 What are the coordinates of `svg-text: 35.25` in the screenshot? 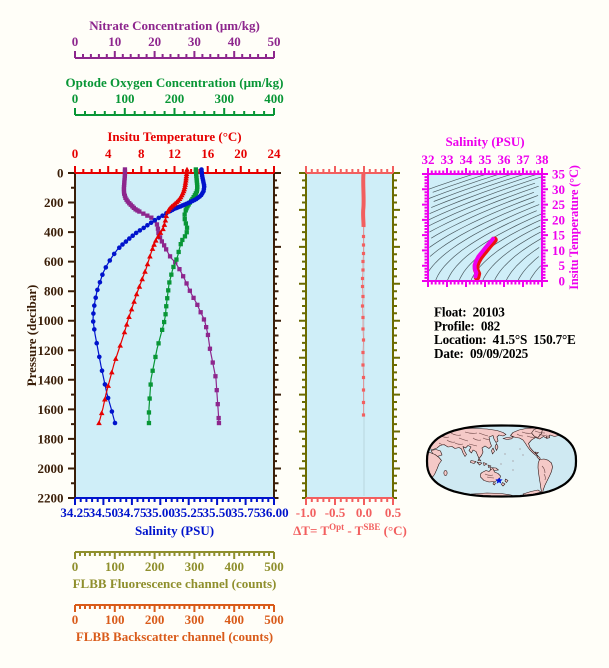 It's located at (189, 512).